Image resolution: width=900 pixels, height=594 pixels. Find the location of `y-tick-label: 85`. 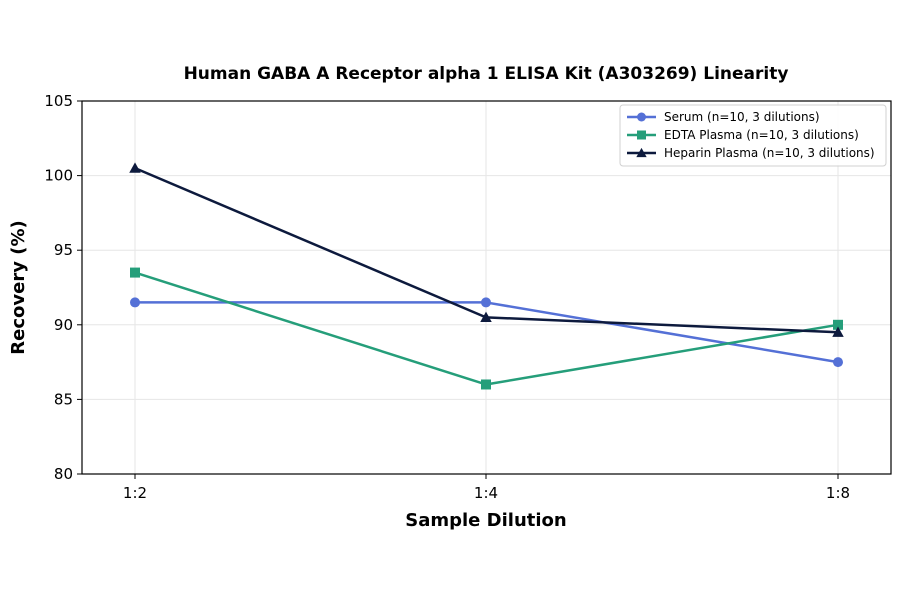

y-tick-label: 85 is located at coordinates (63, 399).